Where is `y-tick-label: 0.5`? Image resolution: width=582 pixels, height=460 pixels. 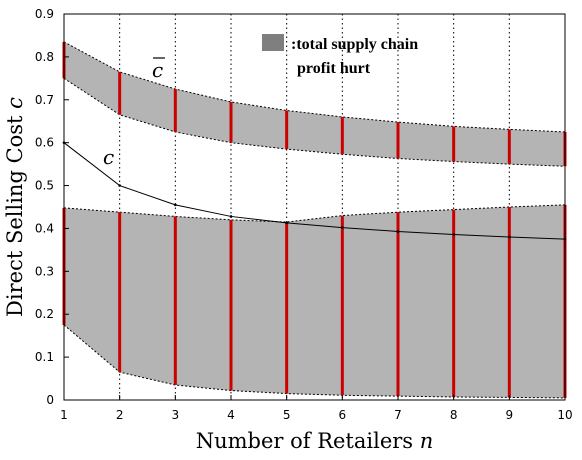 y-tick-label: 0.5 is located at coordinates (44, 186).